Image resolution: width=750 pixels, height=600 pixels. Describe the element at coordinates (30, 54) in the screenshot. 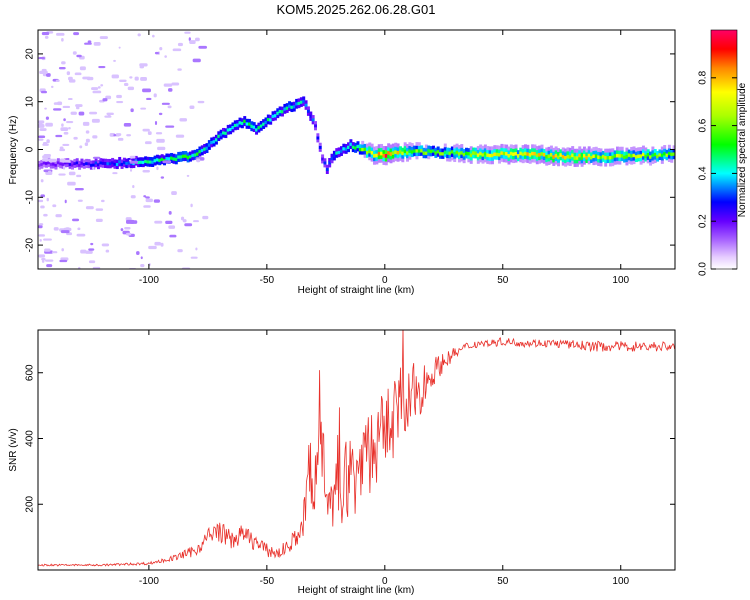

I see `spectrogram-y-tick-label: 20` at that location.